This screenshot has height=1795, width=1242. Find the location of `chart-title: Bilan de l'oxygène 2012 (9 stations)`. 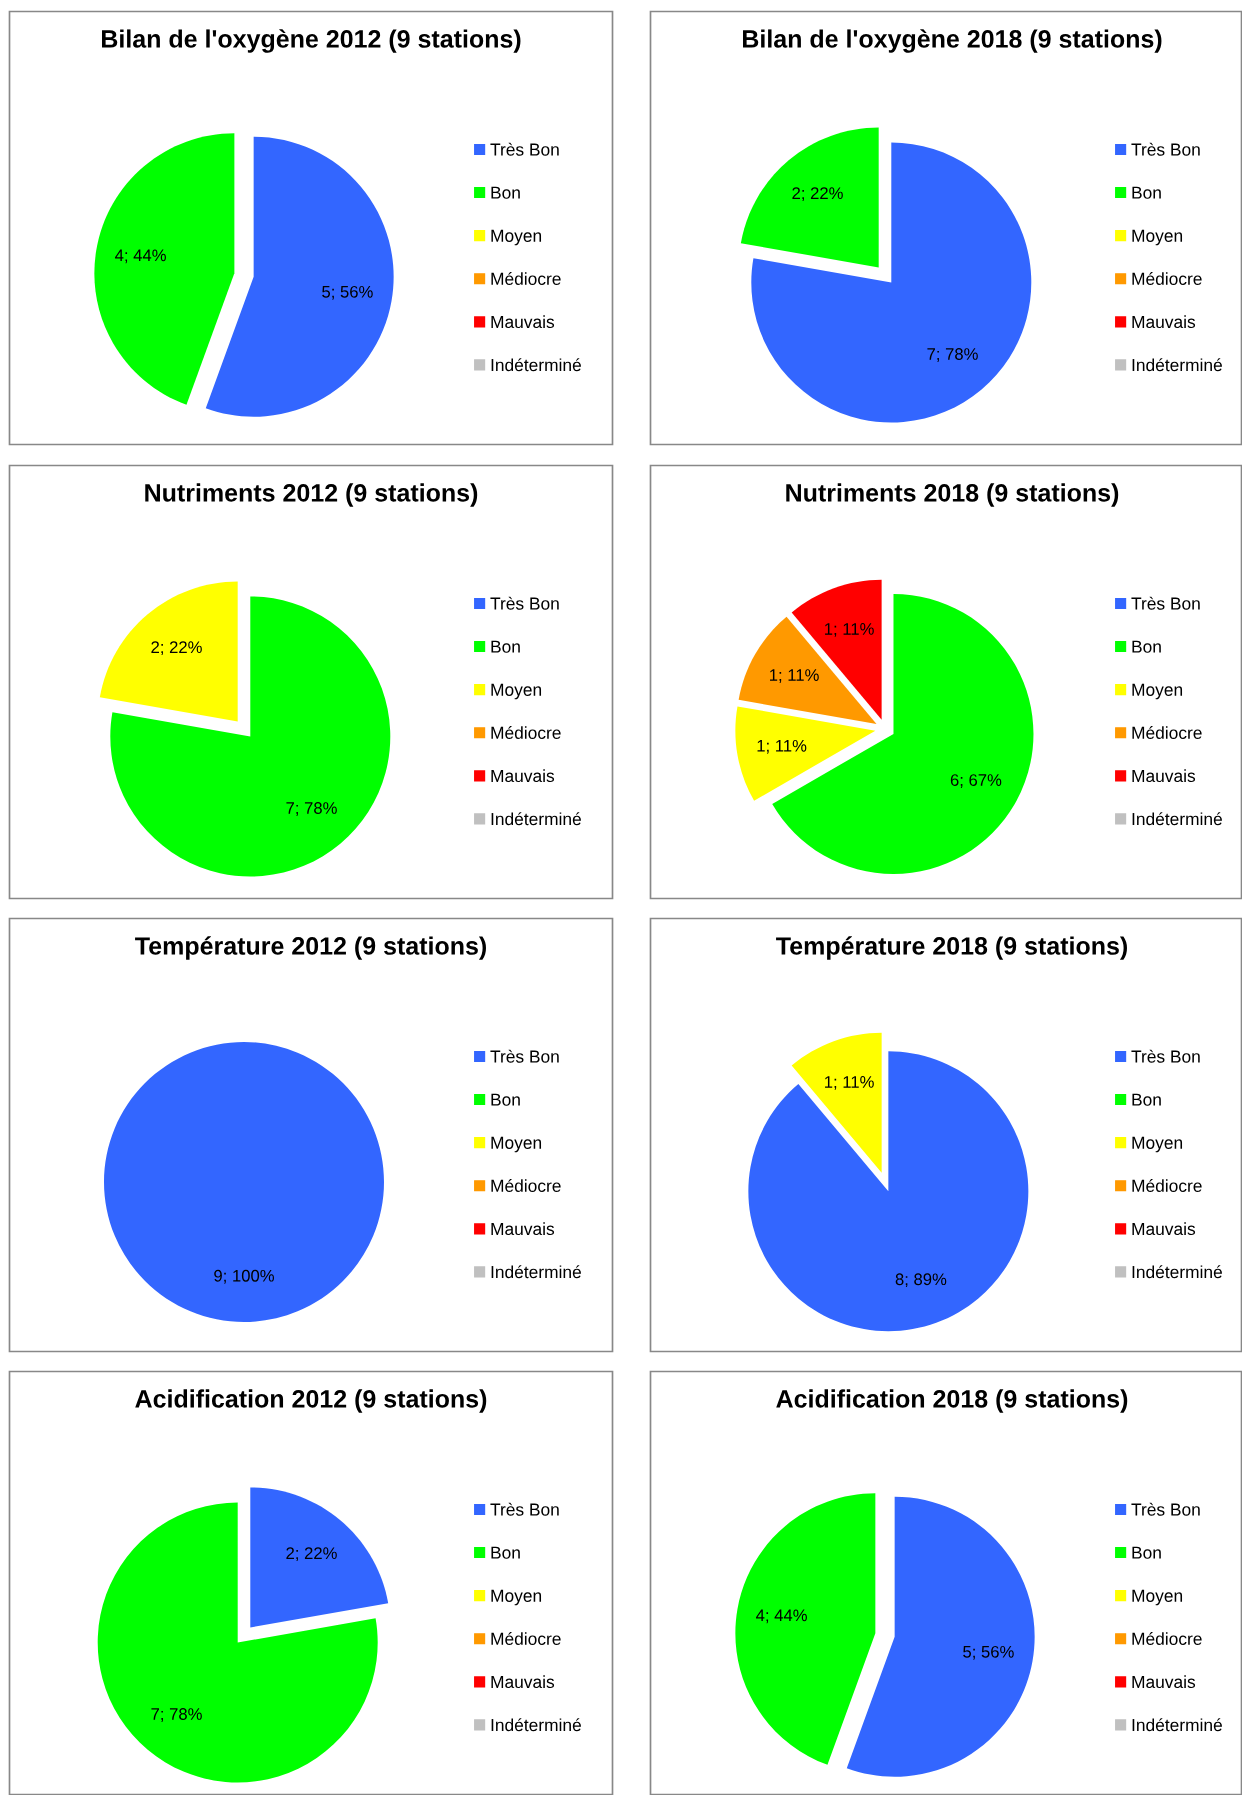

chart-title: Bilan de l'oxygène 2012 (9 stations) is located at coordinates (311, 41).